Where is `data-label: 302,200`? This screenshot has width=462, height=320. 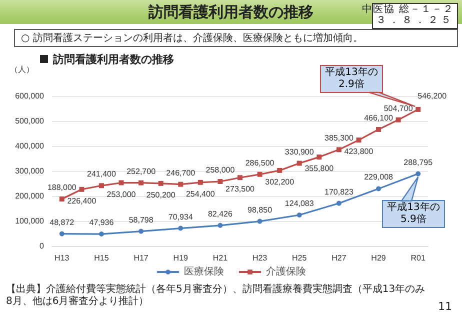 data-label: 302,200 is located at coordinates (280, 181).